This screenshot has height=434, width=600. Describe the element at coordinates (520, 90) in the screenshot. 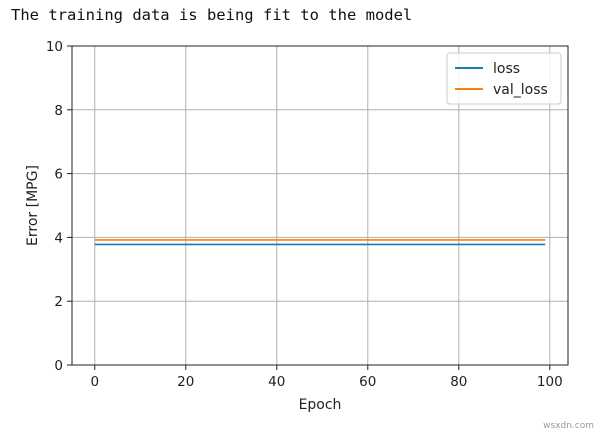

I see `legend-label: val_loss` at that location.